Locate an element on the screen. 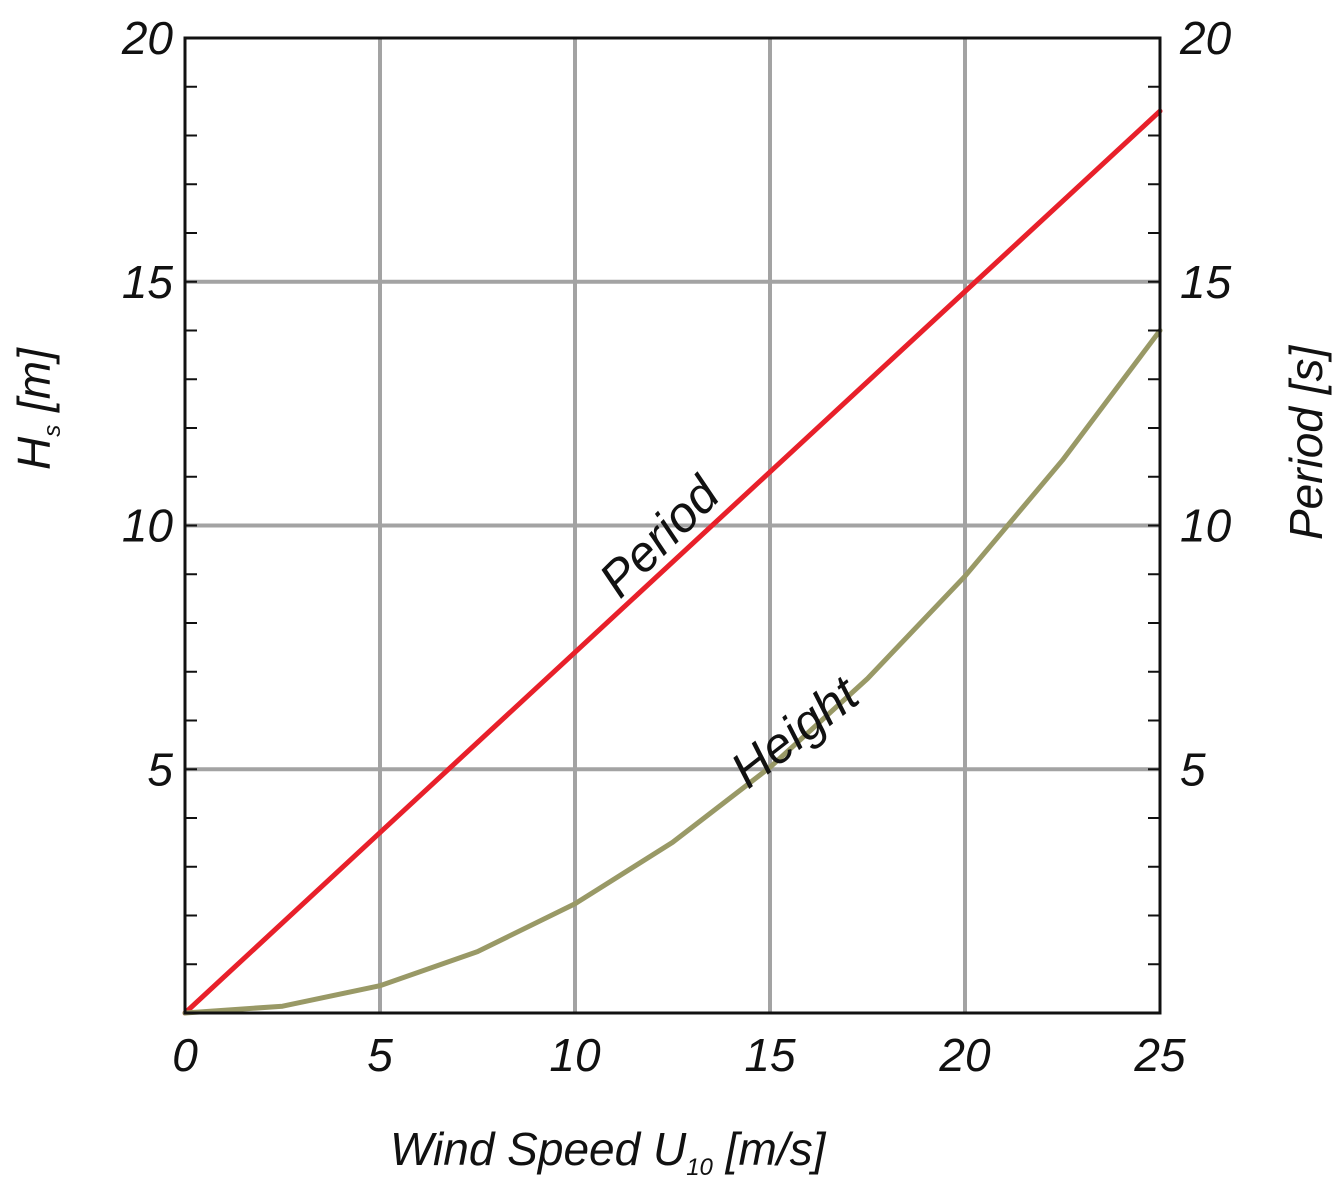 The image size is (1336, 1183). y-right-axis-title: Period [s] is located at coordinates (1306, 442).